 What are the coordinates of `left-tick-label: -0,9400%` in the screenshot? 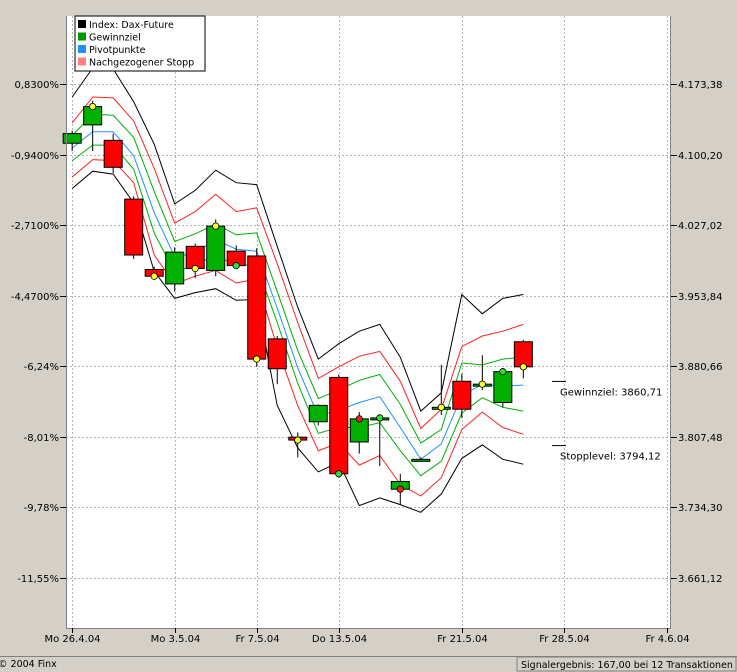 It's located at (35, 156).